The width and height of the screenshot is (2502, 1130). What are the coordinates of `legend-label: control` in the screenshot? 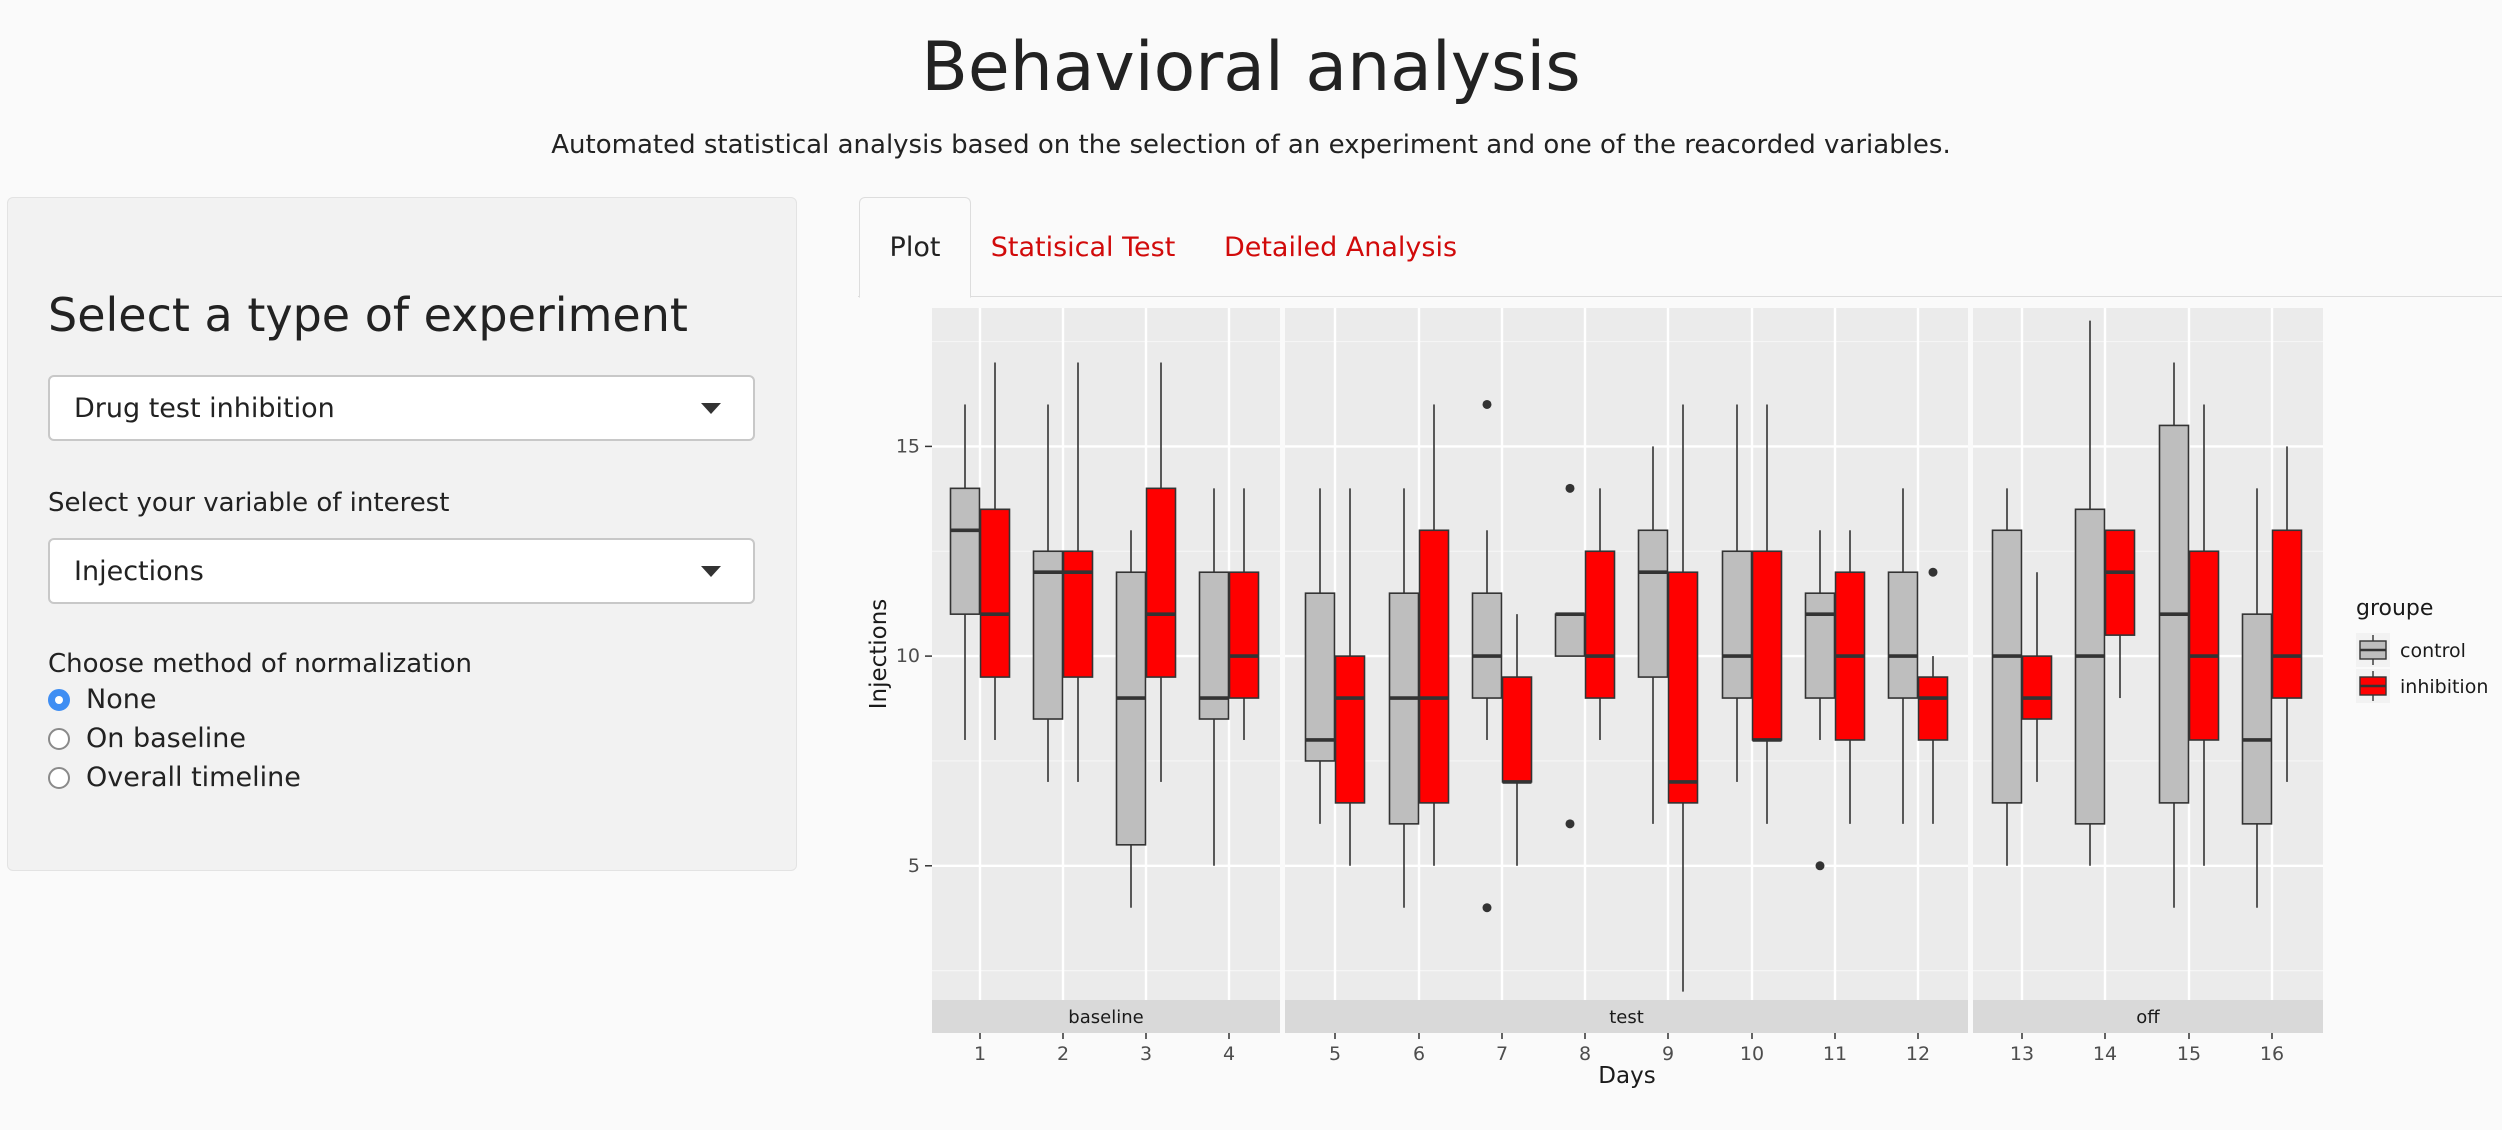 It's located at (2433, 651).